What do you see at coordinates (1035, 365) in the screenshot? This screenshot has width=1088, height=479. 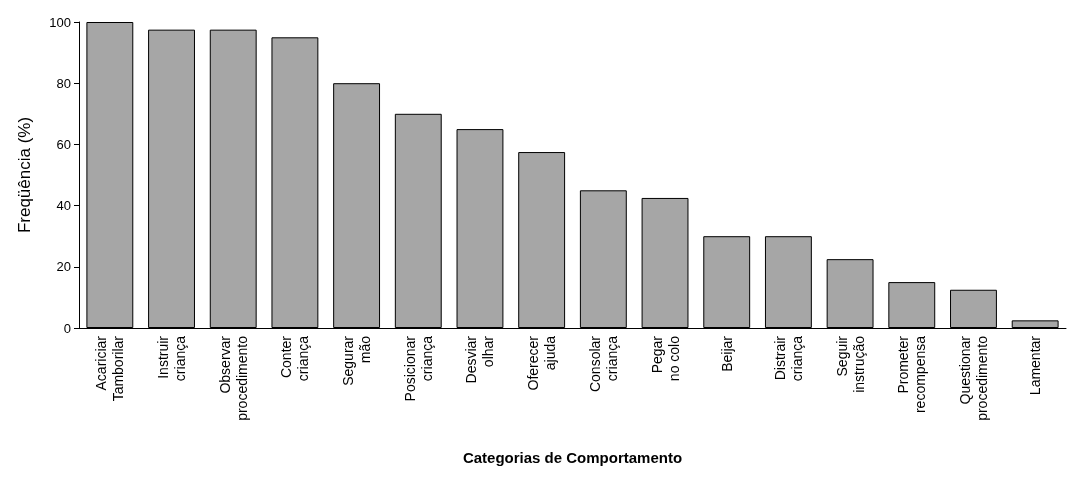 I see `x-tick-label: Lamentar` at bounding box center [1035, 365].